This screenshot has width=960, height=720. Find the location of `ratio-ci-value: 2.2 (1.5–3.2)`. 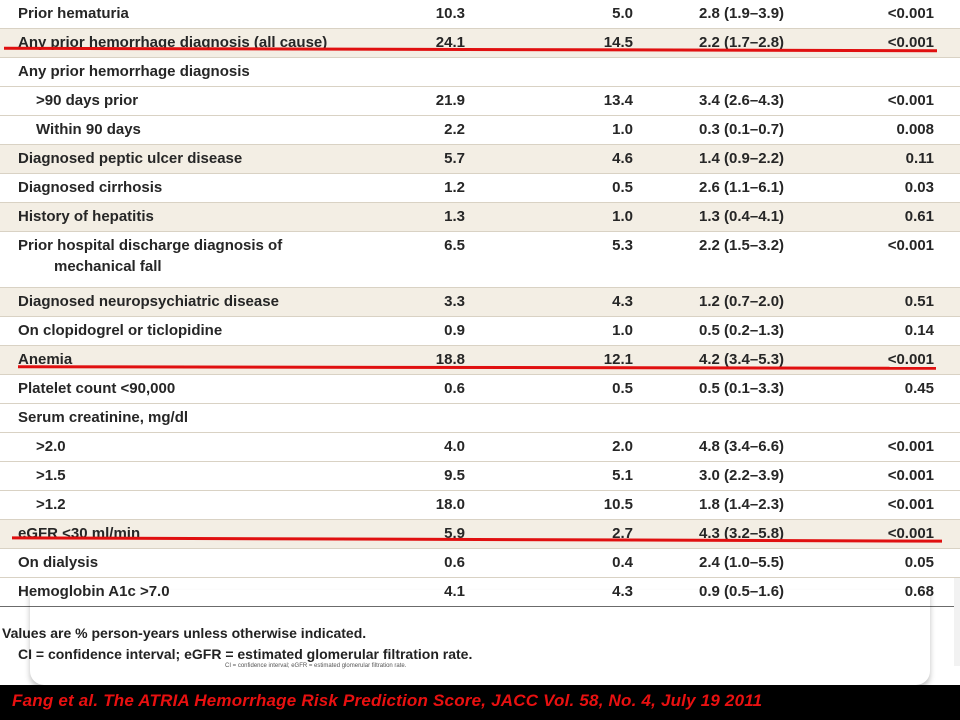

ratio-ci-value: 2.2 (1.5–3.2) is located at coordinates (742, 245).